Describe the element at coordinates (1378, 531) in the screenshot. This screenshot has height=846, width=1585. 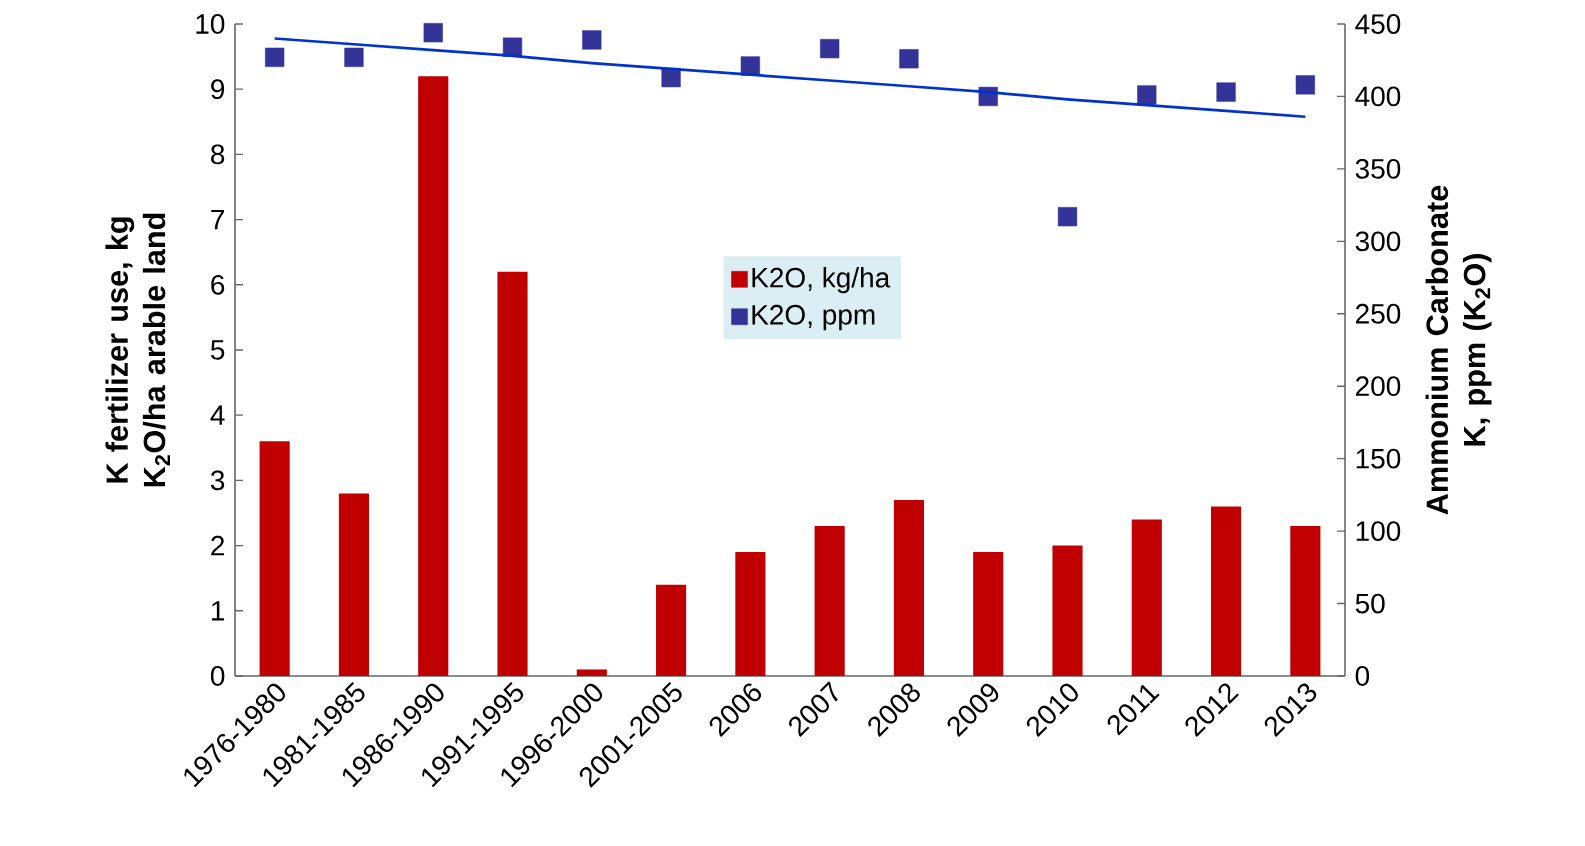
I see `y2-tick-label: 100` at that location.